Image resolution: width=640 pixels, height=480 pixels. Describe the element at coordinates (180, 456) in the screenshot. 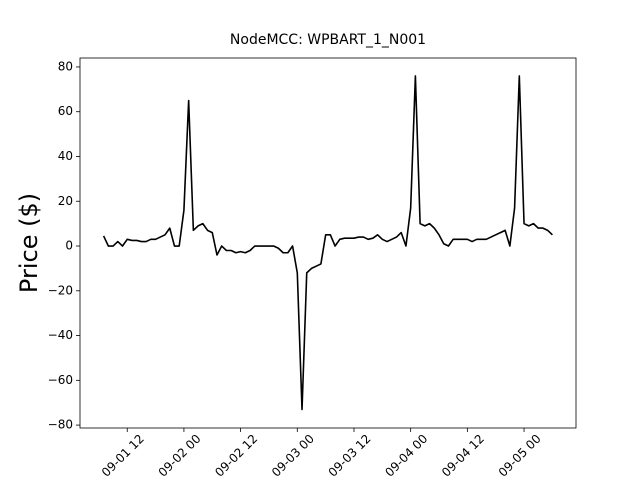

I see `x-tick-label: 09-02 00` at that location.